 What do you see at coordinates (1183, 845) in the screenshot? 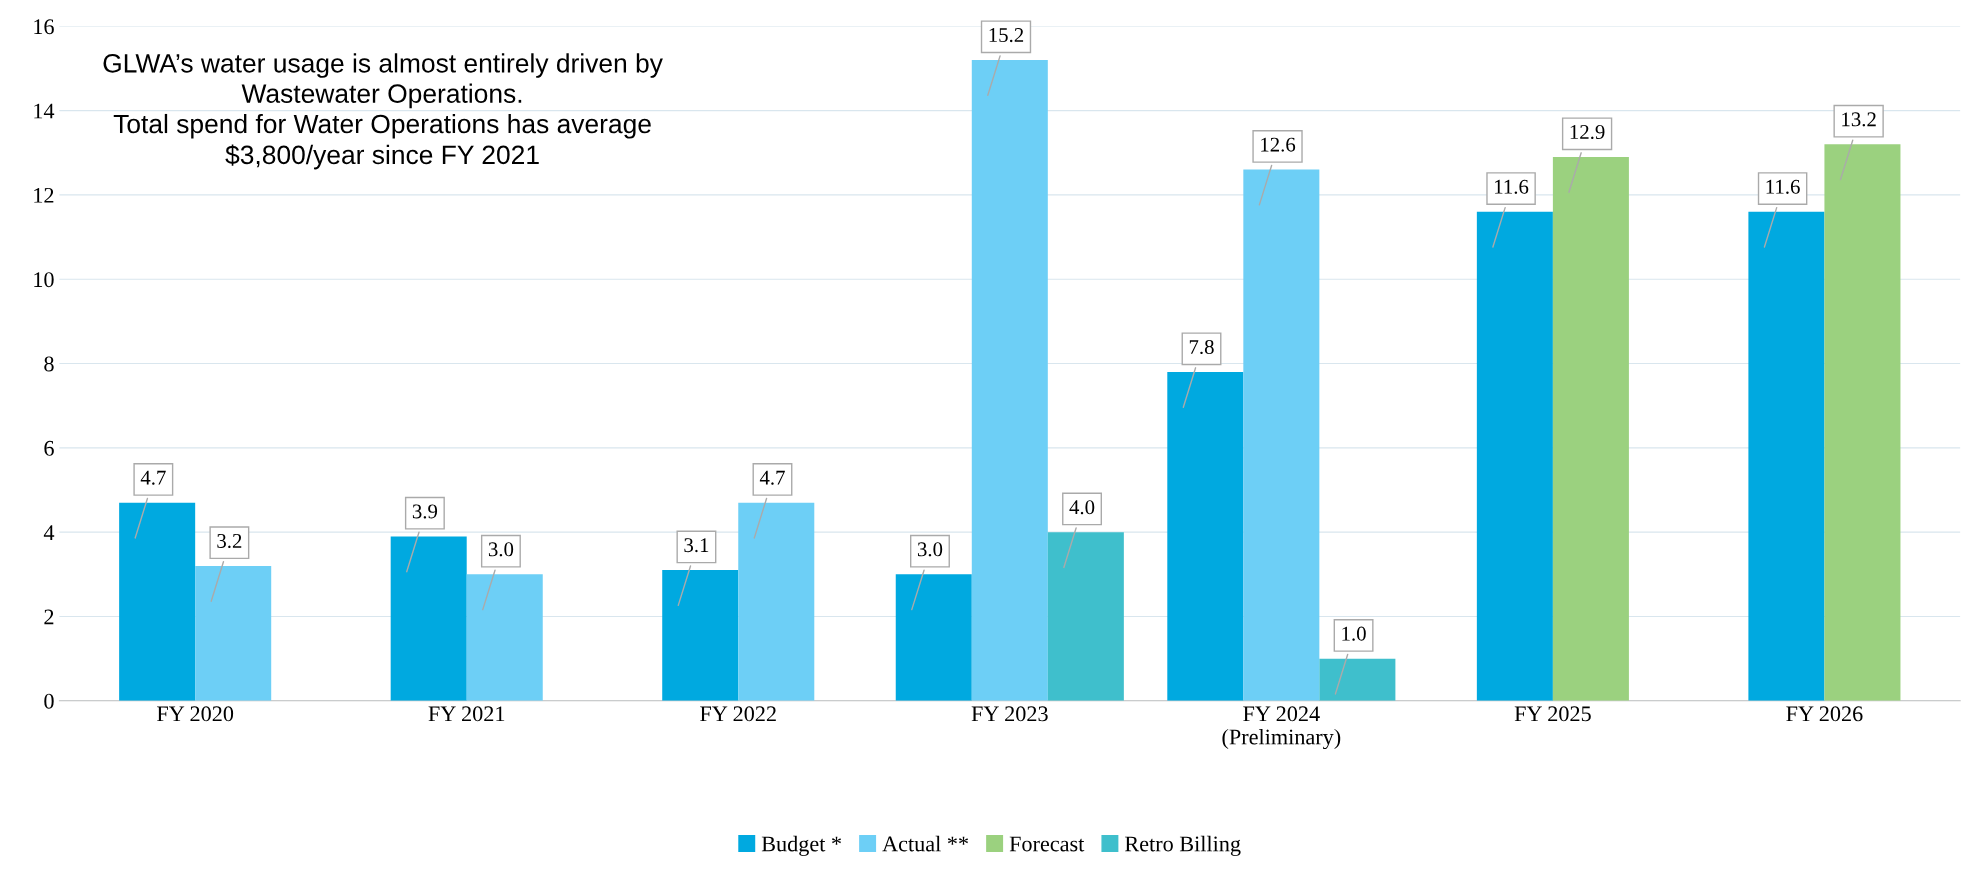
I see `legend-label: Retro Billing` at bounding box center [1183, 845].